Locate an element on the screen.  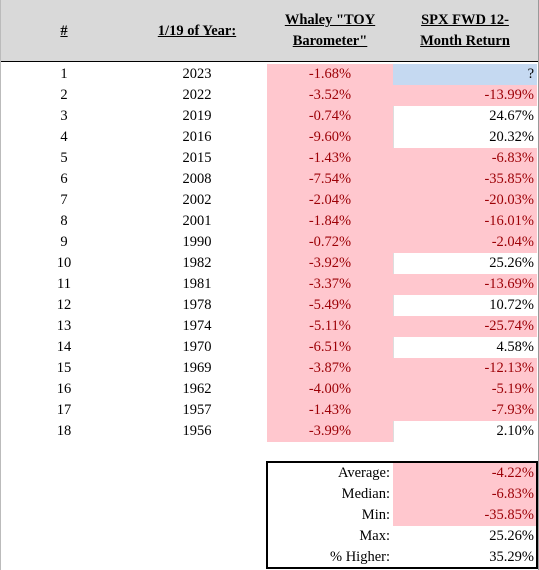
table-cell: -7.54% is located at coordinates (330, 179).